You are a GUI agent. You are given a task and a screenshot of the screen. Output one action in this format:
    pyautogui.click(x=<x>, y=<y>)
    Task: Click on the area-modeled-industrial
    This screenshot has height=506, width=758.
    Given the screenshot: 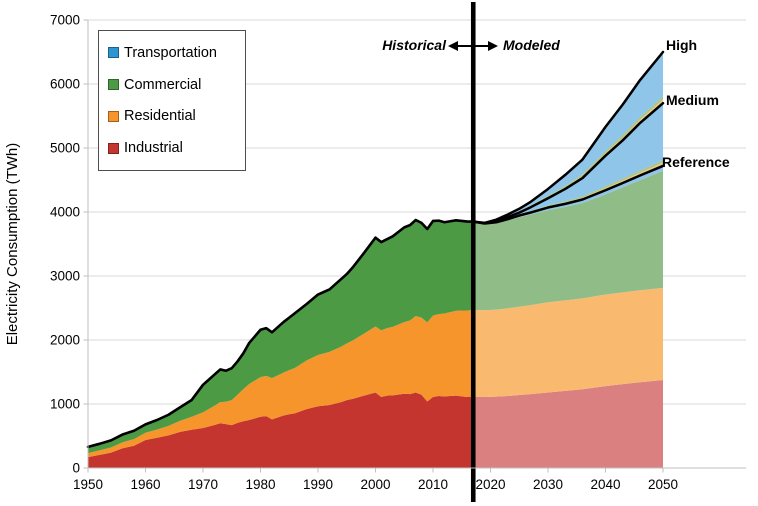 What is the action you would take?
    pyautogui.click(x=568, y=424)
    